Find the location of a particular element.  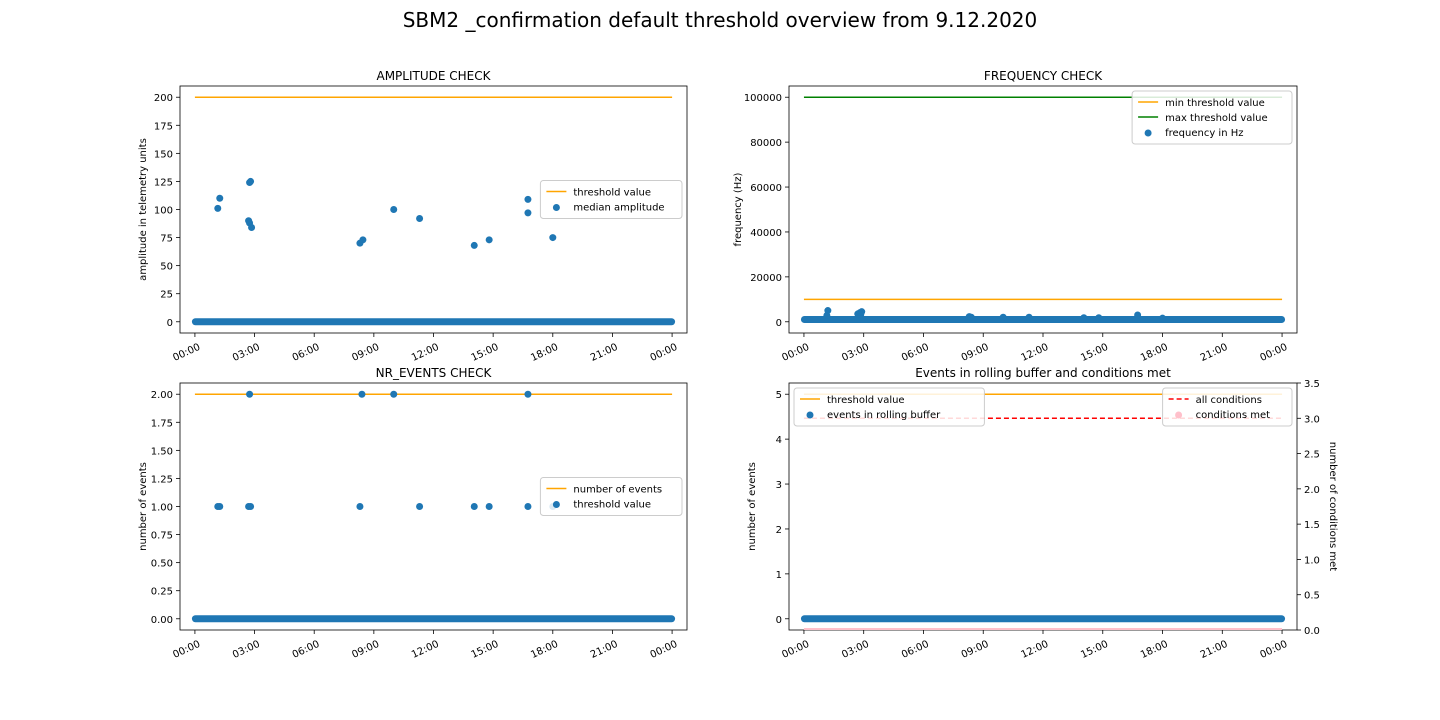

ytick-label: 2.00 is located at coordinates (162, 395).